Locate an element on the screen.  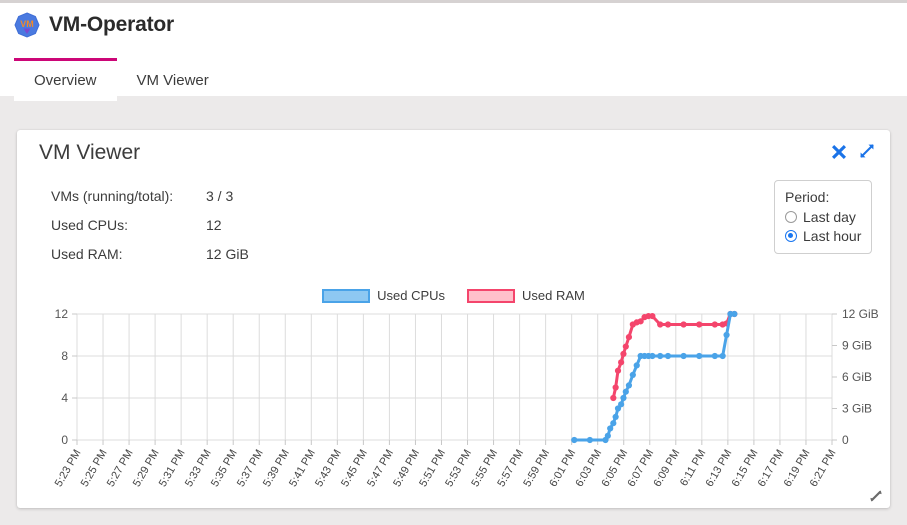
card-actions is located at coordinates (853, 151).